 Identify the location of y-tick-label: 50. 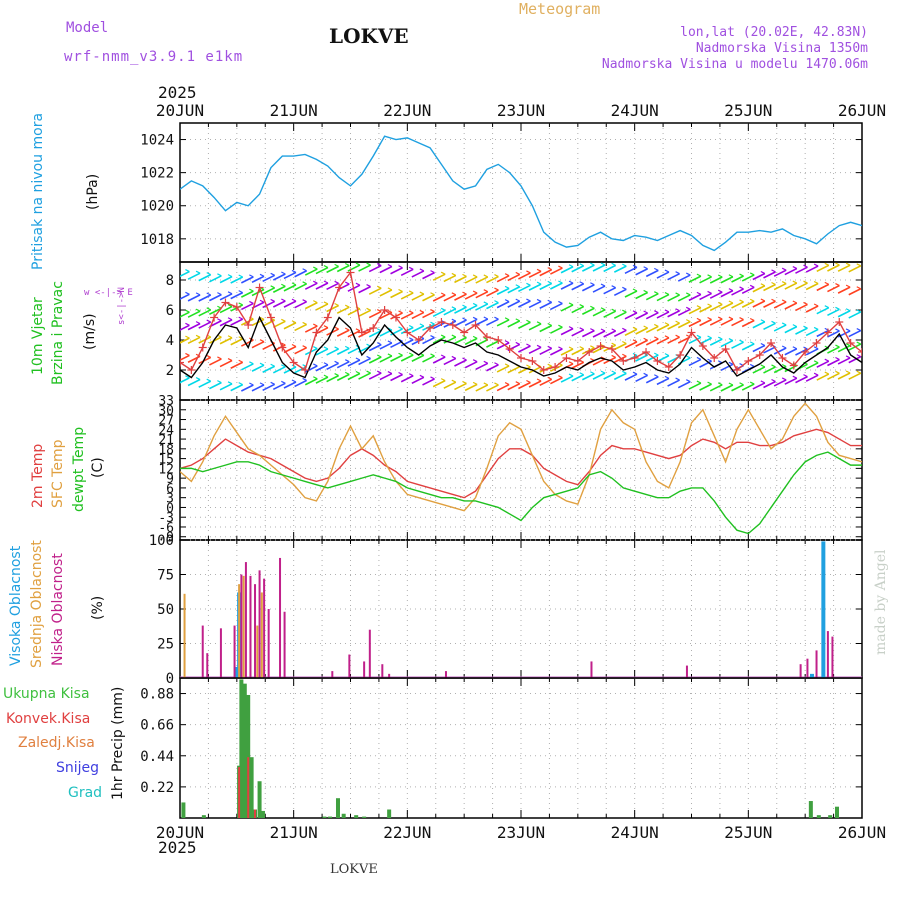
(165, 610).